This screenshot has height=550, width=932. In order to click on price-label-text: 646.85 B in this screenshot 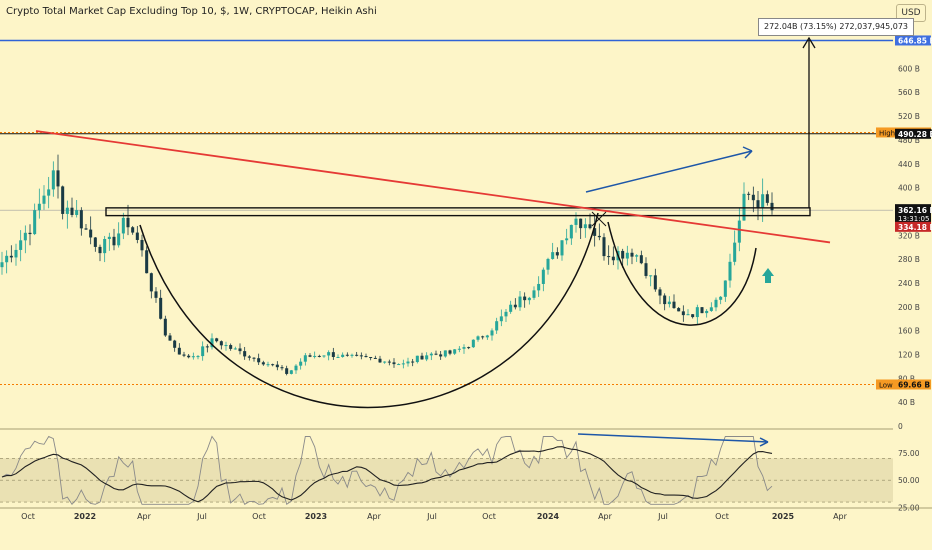, I will do `click(915, 40)`.